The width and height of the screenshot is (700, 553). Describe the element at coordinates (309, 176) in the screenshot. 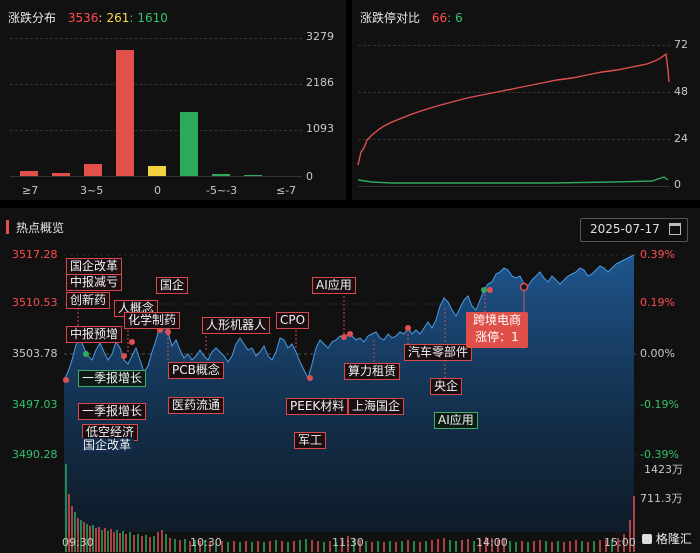

I see `dist-y-tick-4: 0` at that location.